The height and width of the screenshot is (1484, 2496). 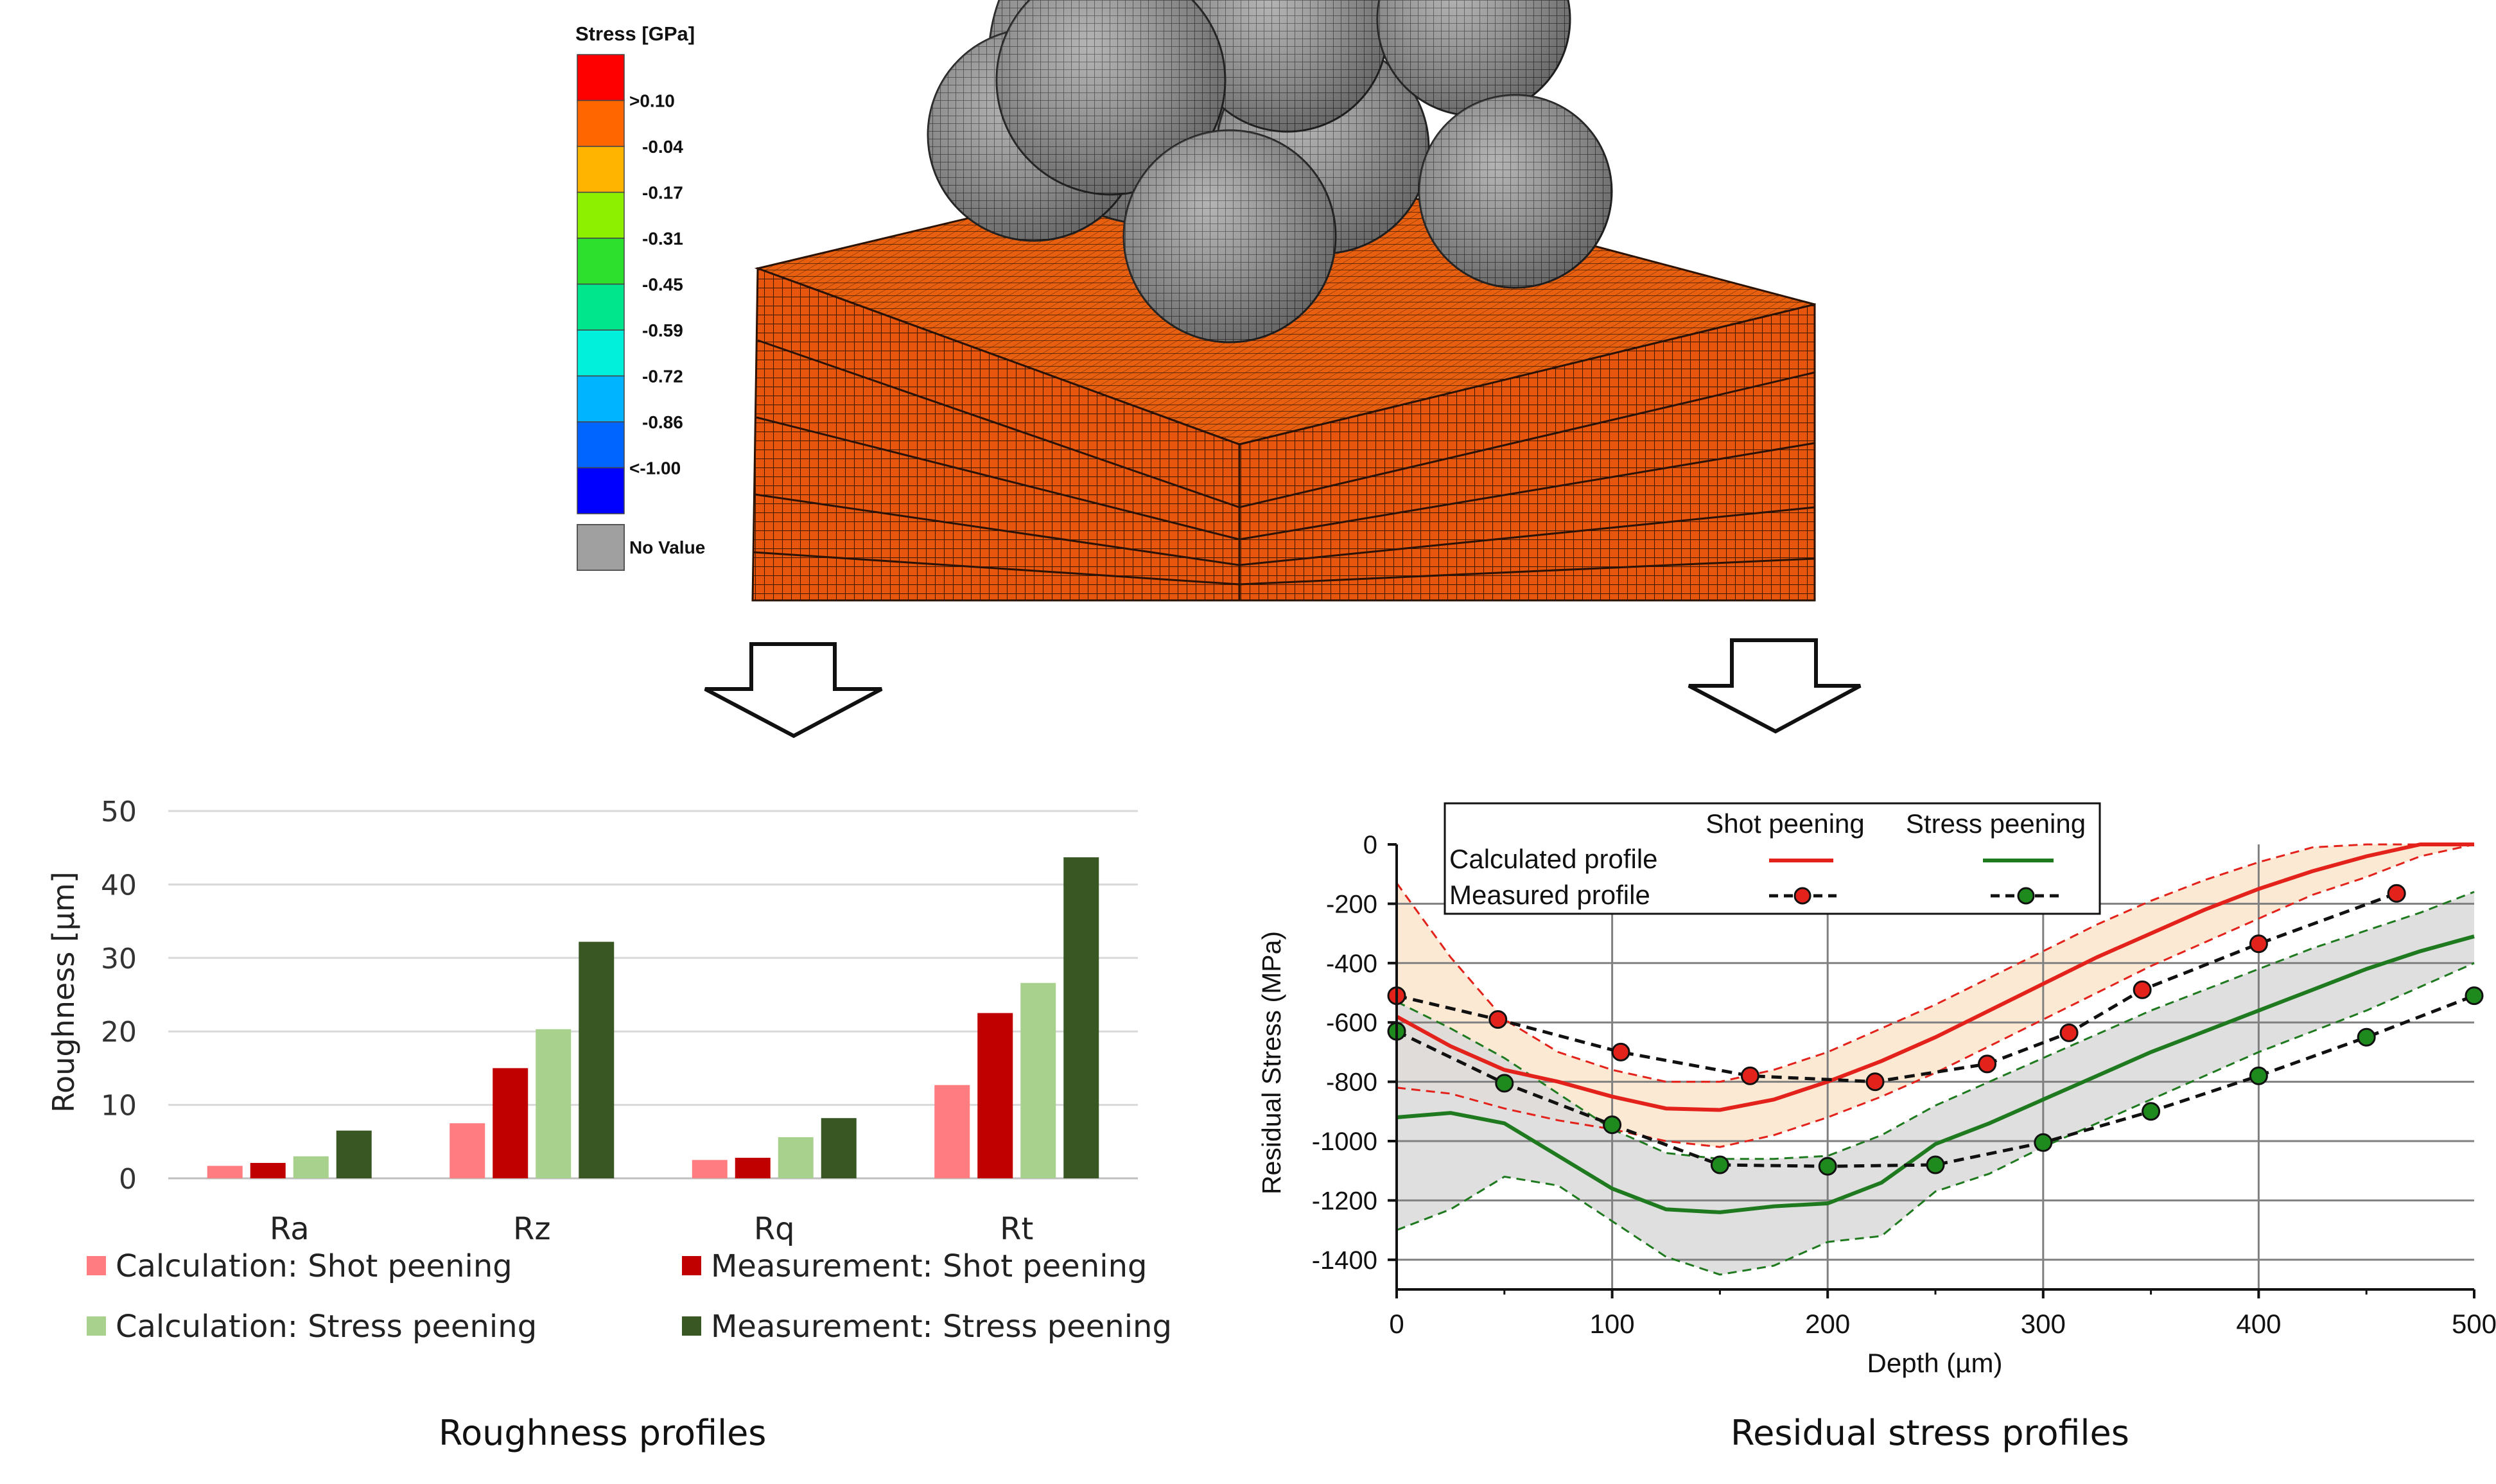 I want to click on rs-uncertainty-bands, so click(x=1936, y=1059).